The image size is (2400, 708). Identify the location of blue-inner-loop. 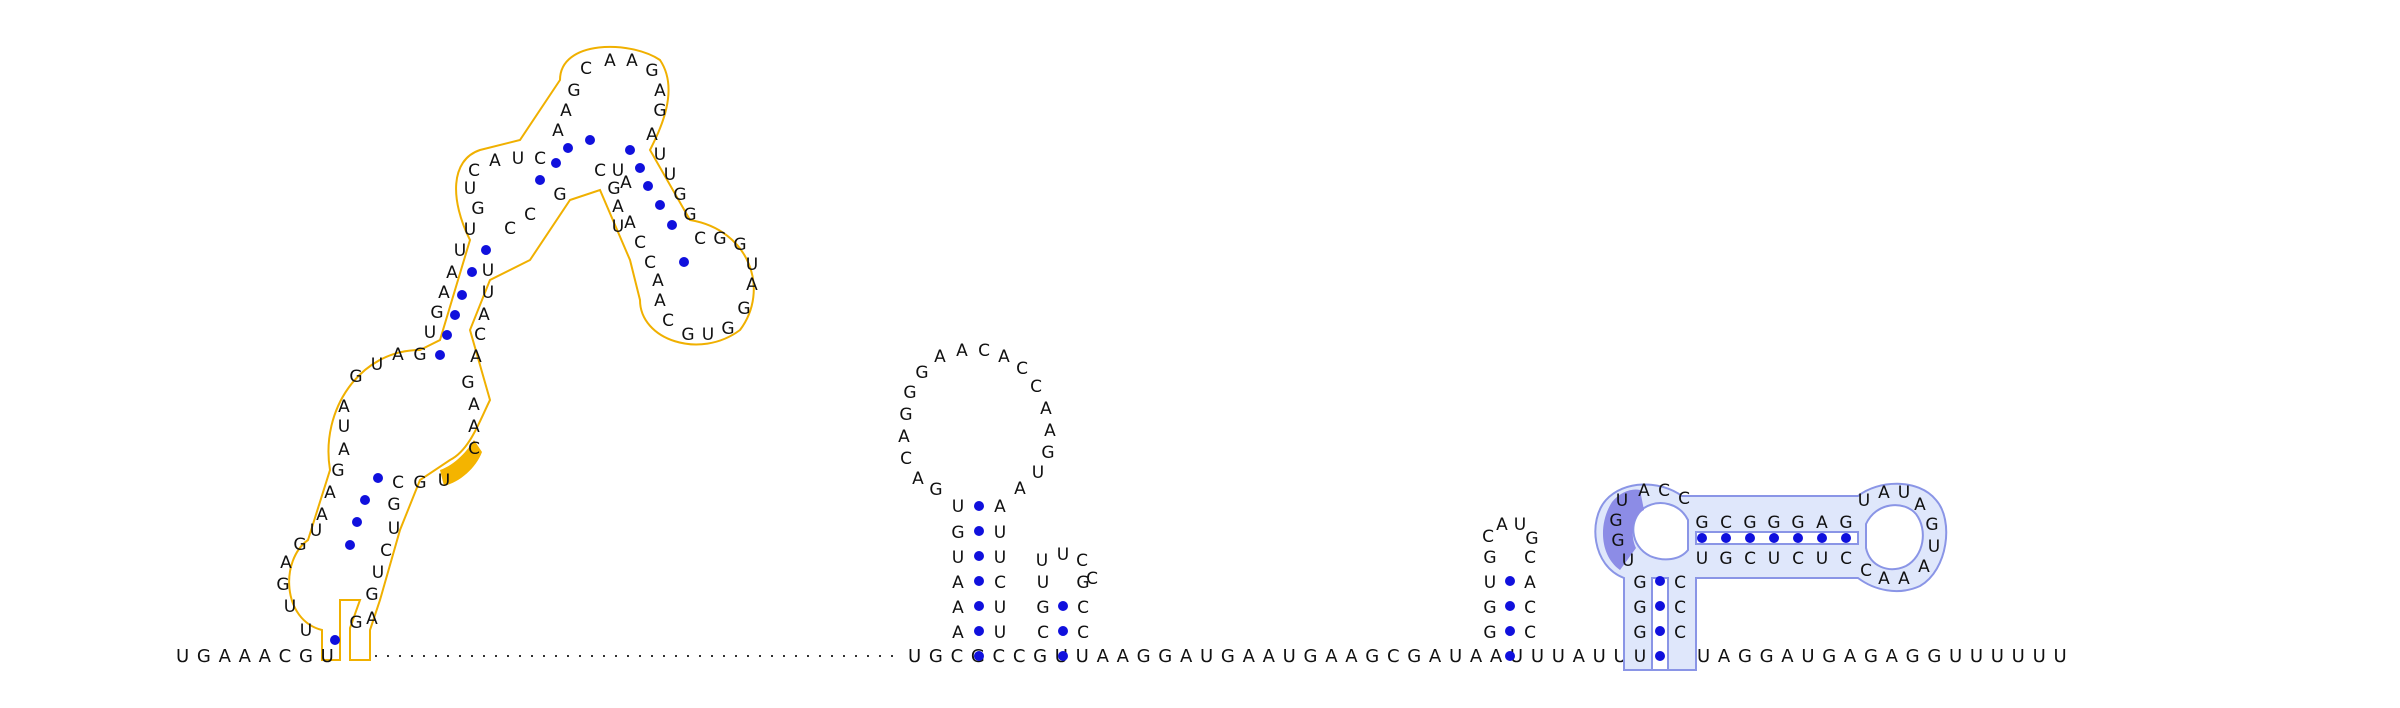
(1660, 531).